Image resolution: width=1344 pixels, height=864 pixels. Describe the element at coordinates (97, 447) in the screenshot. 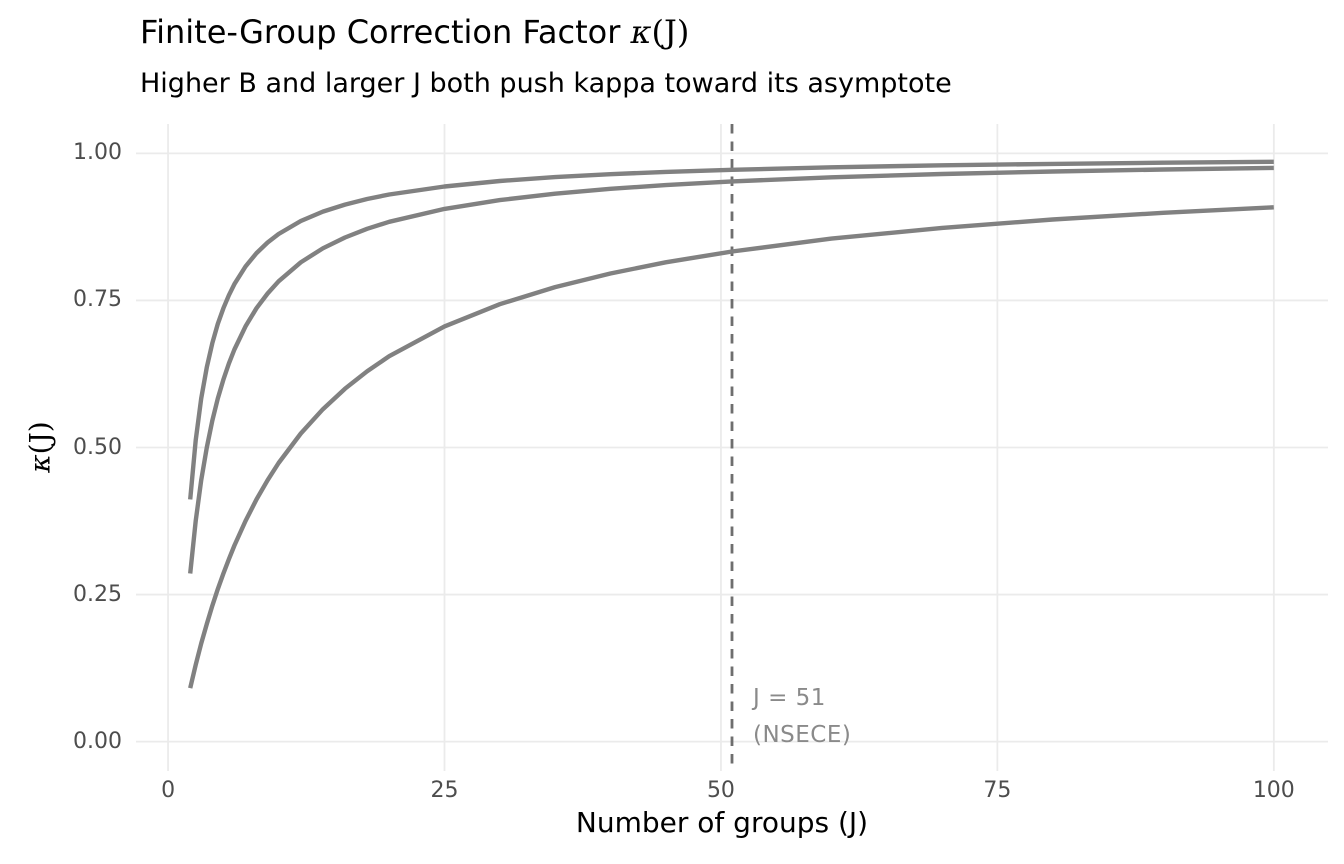

I see `y-tick-label-2: 0.50` at that location.